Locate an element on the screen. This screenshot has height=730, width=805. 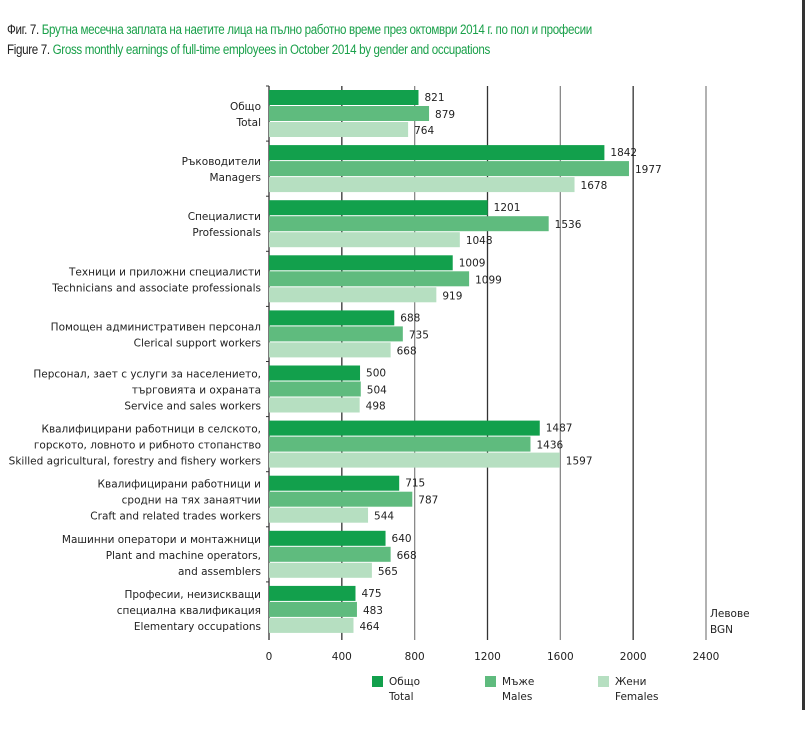
data-label: 504 is located at coordinates (377, 391).